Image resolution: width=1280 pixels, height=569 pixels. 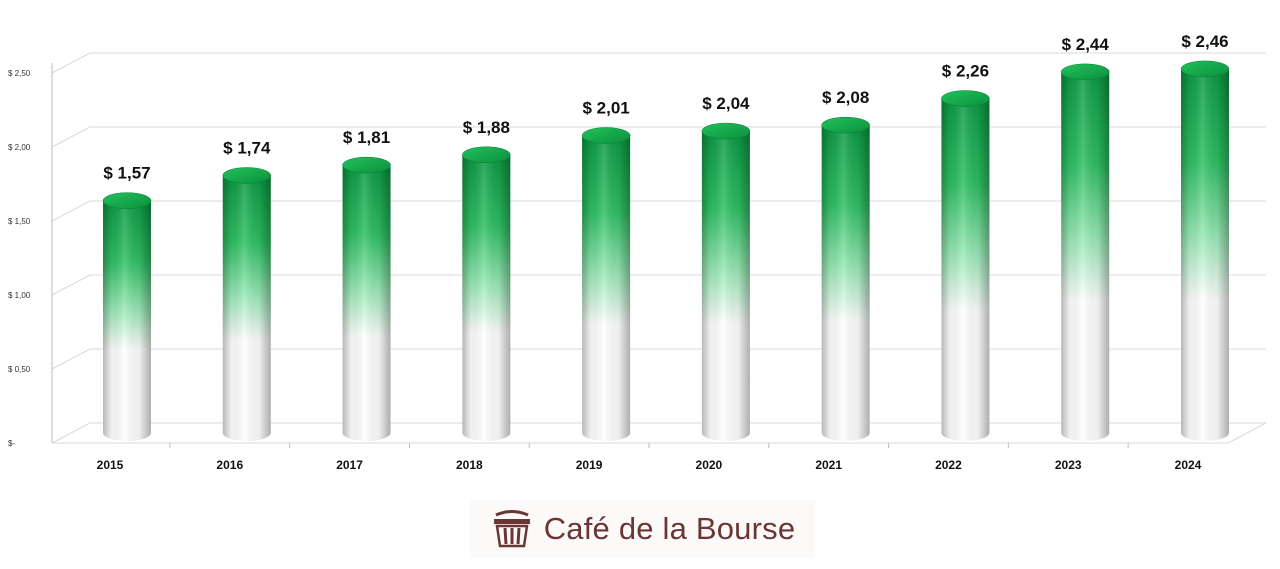 I want to click on x-tick-label: 2018, so click(x=469, y=465).